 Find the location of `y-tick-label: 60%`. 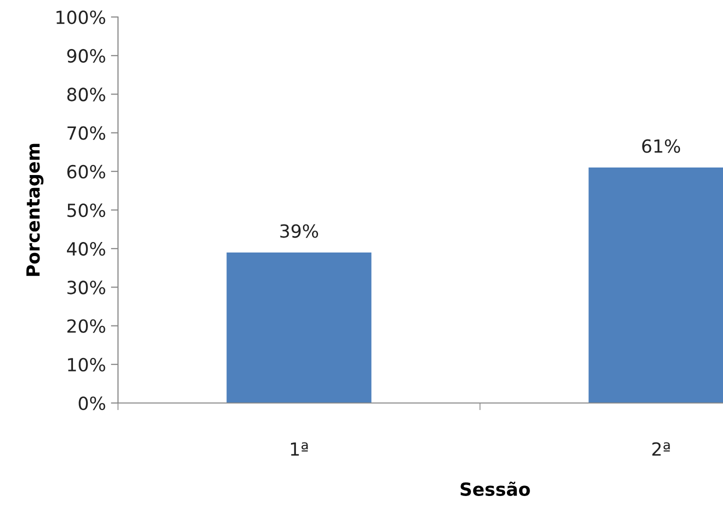

y-tick-label: 60% is located at coordinates (86, 171).